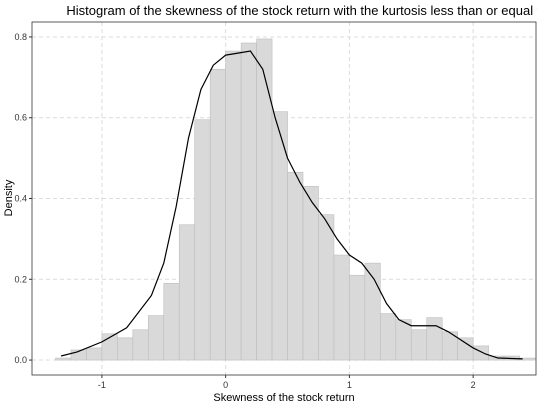 The height and width of the screenshot is (413, 537). I want to click on x-axis-label: Skewness of the stock return, so click(283, 398).